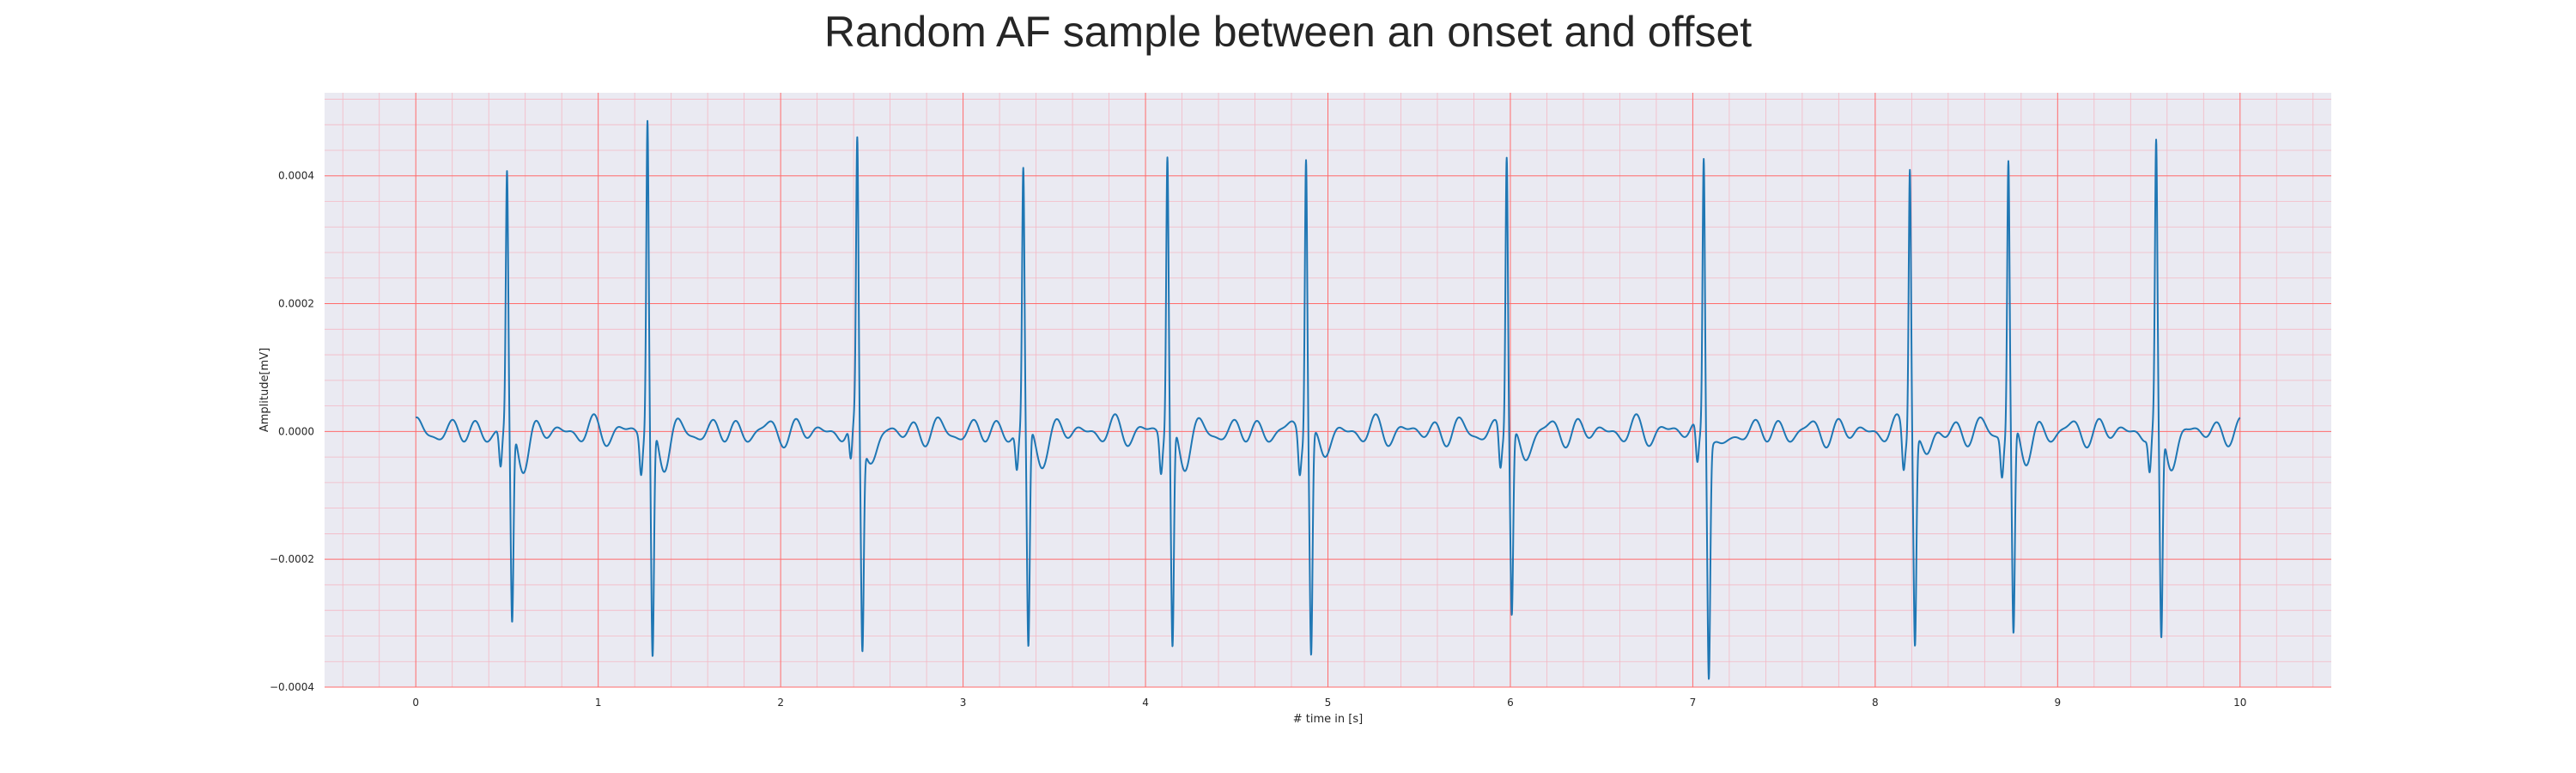 This screenshot has height=773, width=2576. I want to click on x-tick-label: 2, so click(781, 703).